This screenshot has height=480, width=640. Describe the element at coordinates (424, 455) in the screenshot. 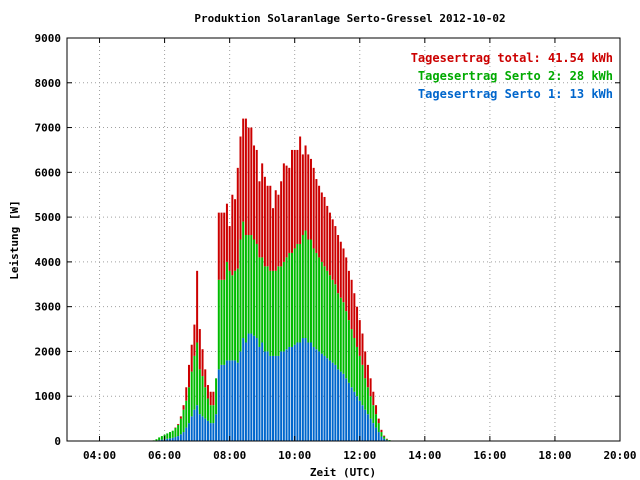

I see `x-tick-label: 14:00` at that location.